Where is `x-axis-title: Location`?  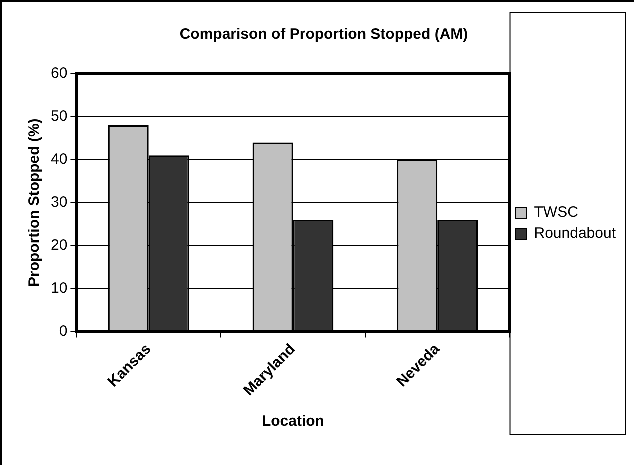 x-axis-title: Location is located at coordinates (293, 421).